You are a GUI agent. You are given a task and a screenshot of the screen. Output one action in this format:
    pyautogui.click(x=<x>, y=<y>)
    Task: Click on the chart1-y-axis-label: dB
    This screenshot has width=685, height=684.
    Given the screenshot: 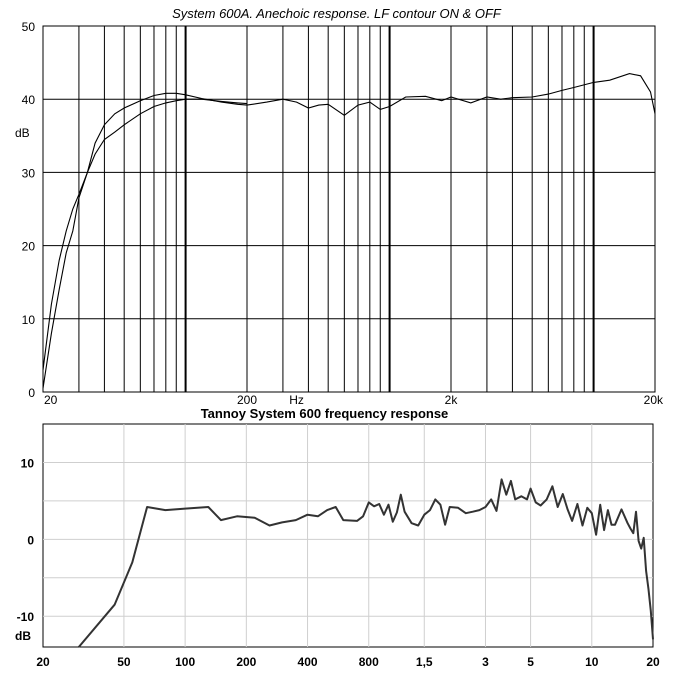 What is the action you would take?
    pyautogui.click(x=22, y=133)
    